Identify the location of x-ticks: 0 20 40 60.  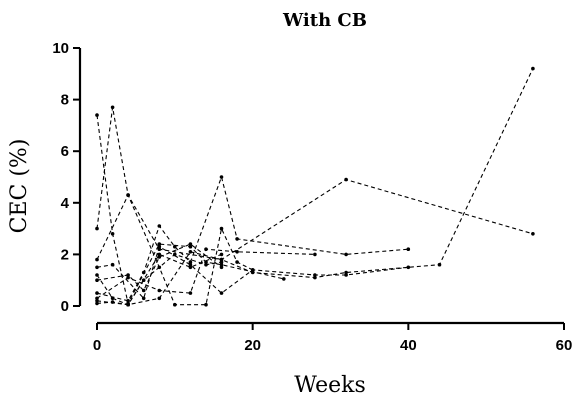
(333, 338).